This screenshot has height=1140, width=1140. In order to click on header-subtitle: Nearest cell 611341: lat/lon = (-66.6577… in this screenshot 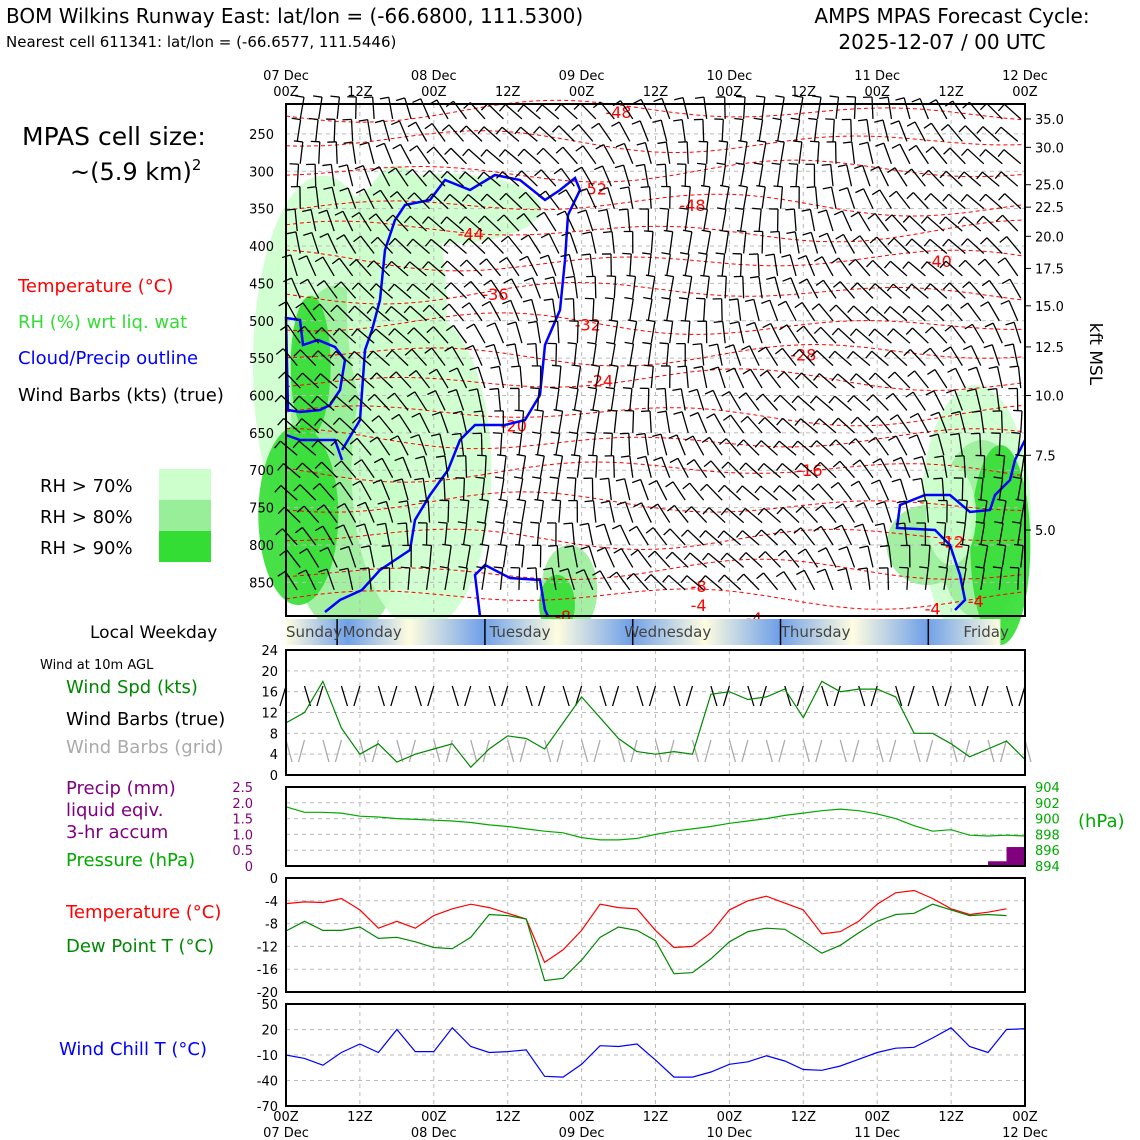, I will do `click(201, 42)`.